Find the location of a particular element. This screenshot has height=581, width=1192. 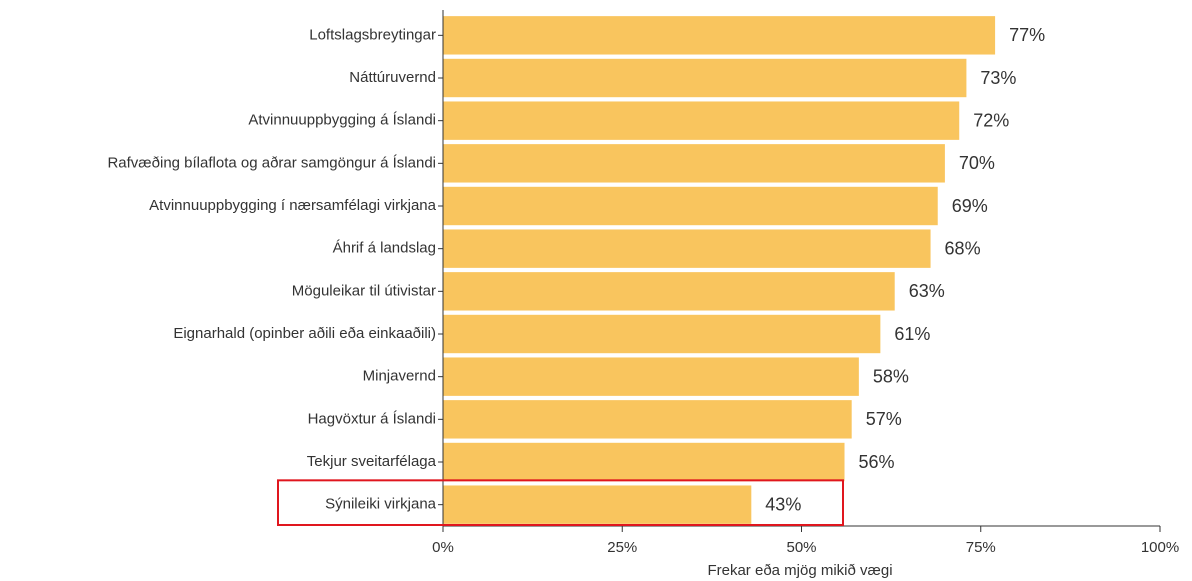

value-label: 43% is located at coordinates (783, 504).